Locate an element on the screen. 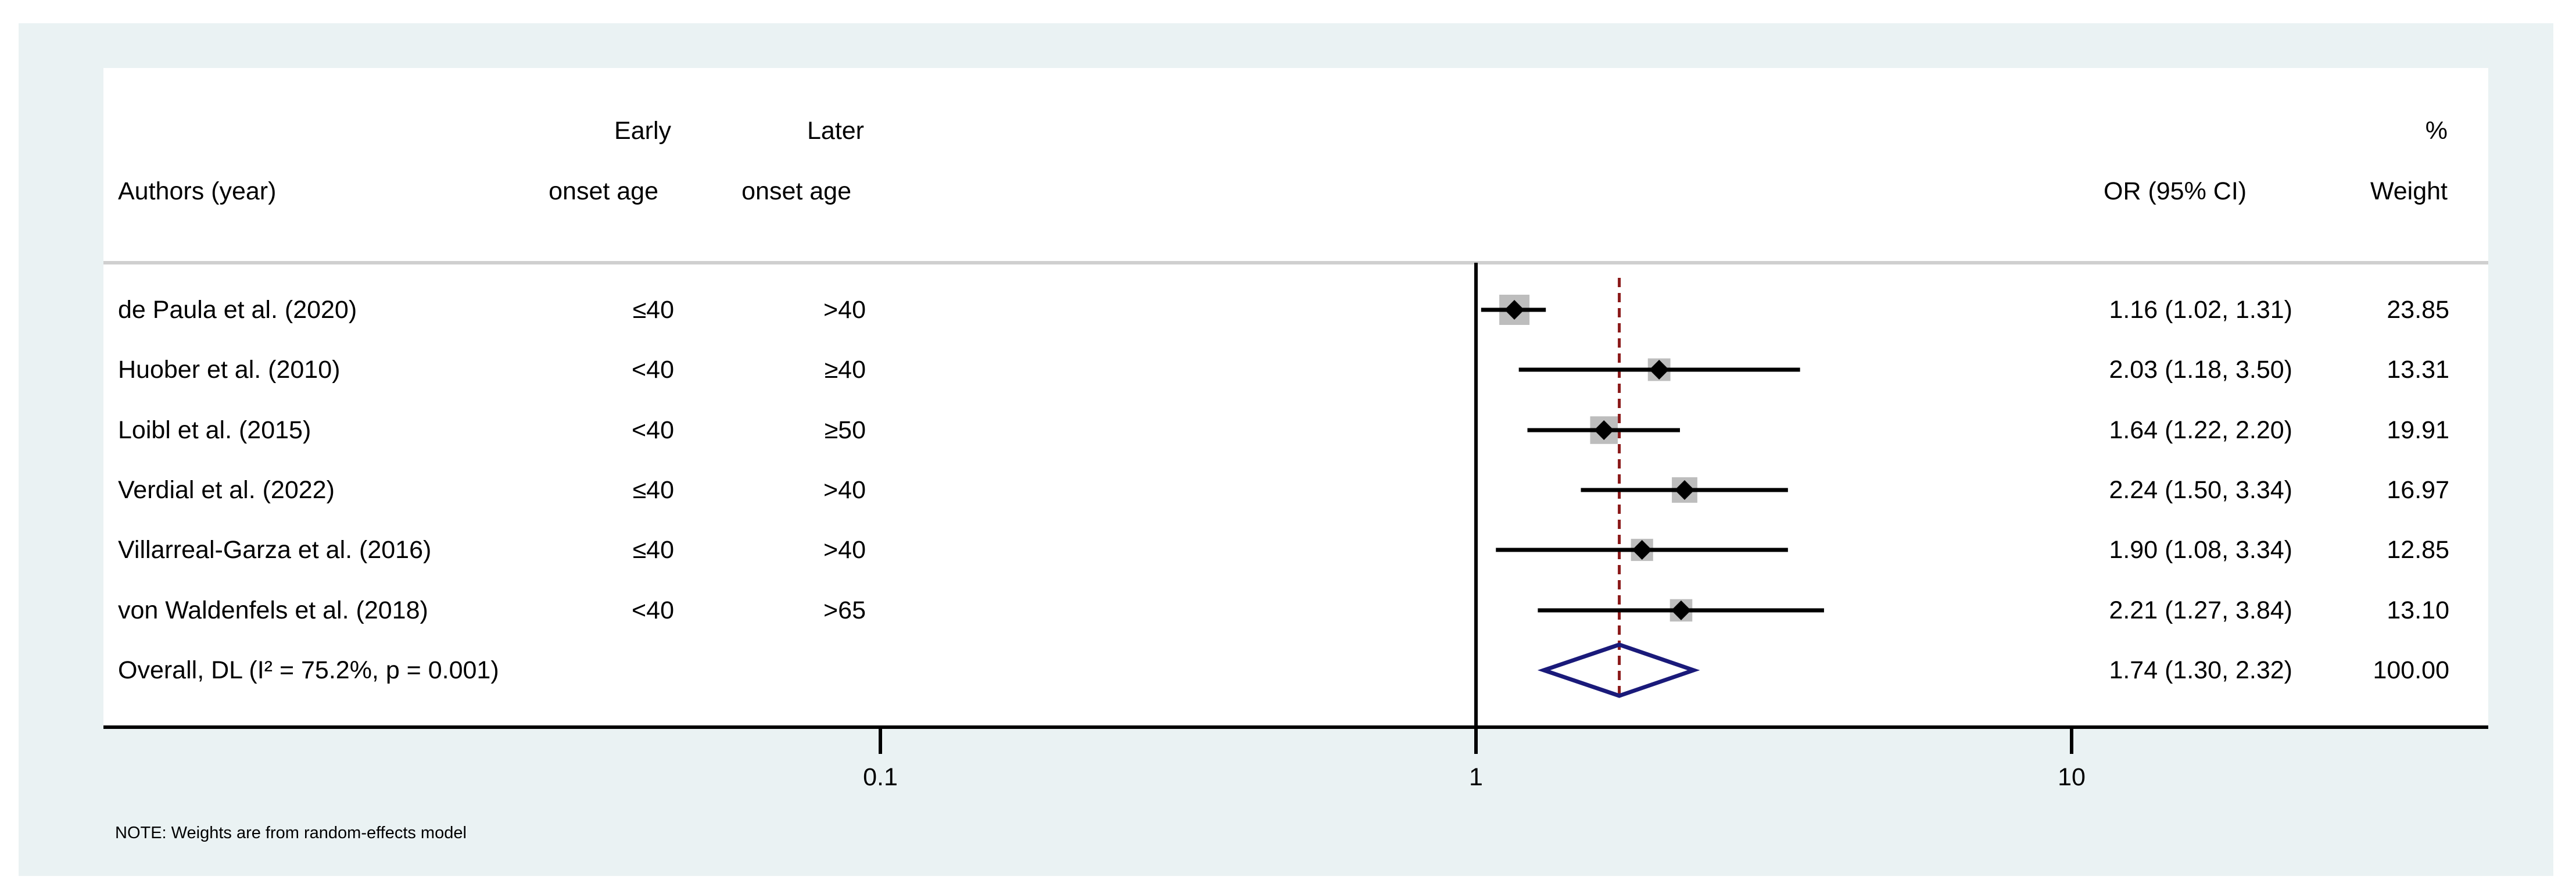 The height and width of the screenshot is (894, 2576). row-weight: 16.97 is located at coordinates (2418, 490).